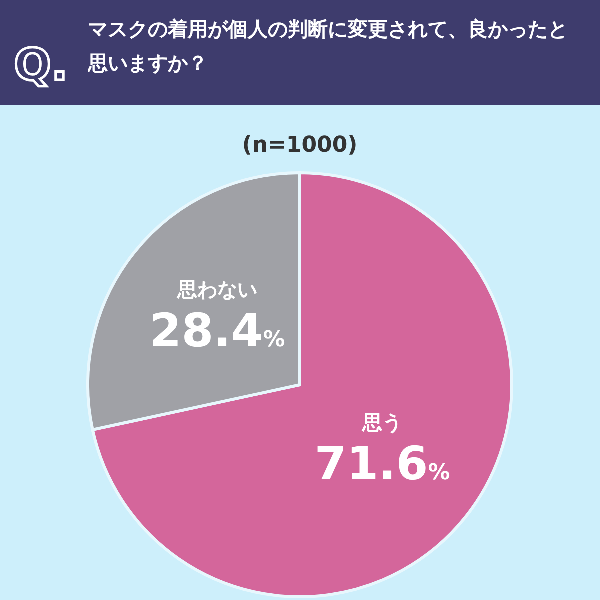 The width and height of the screenshot is (600, 600). What do you see at coordinates (41, 65) in the screenshot?
I see `annotation: Q.` at bounding box center [41, 65].